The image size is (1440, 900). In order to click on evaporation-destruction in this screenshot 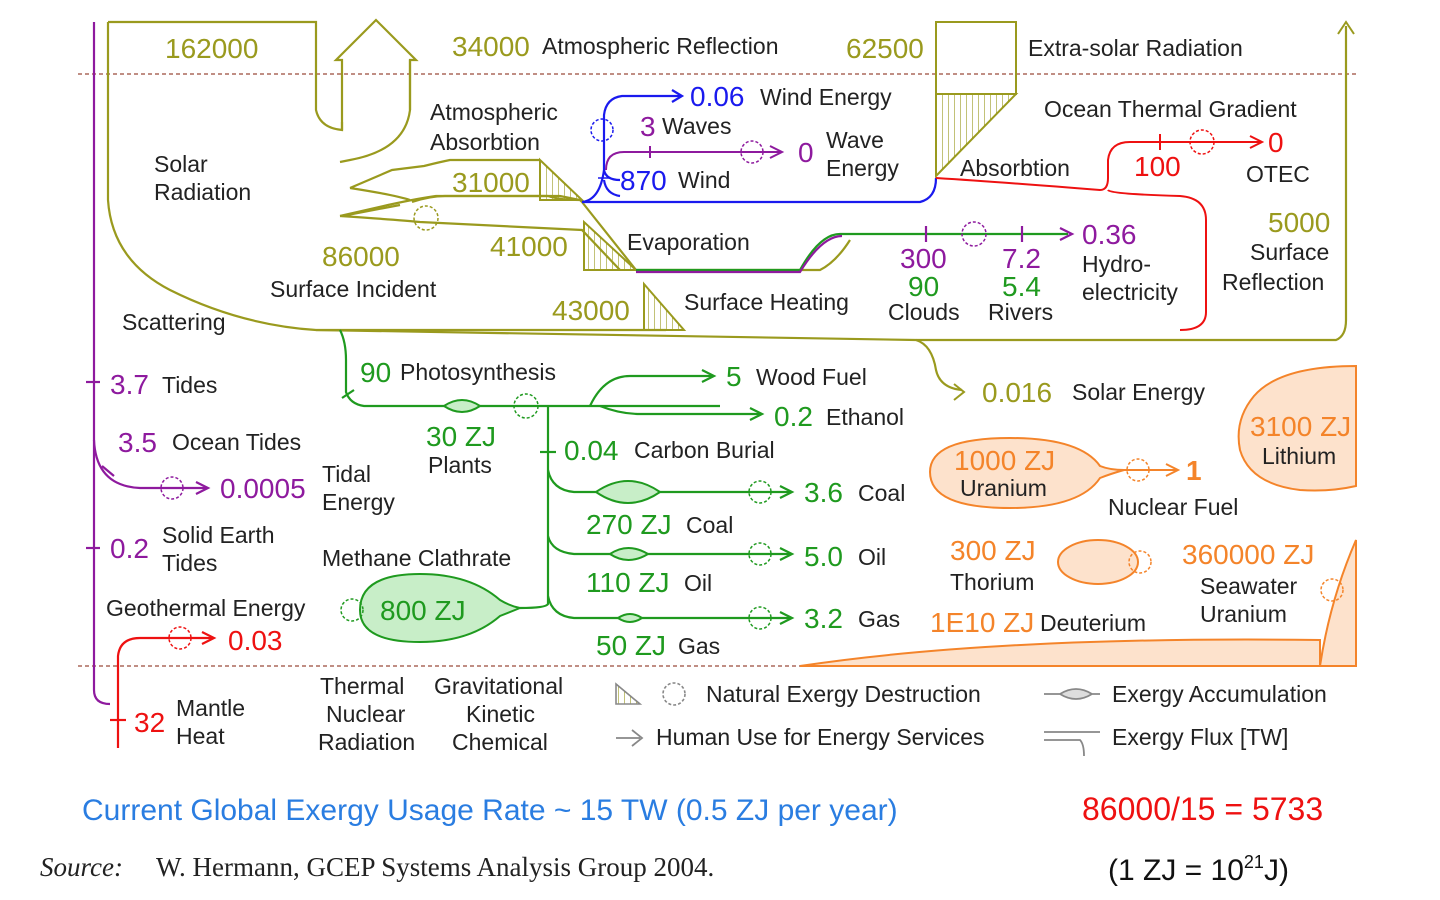, I will do `click(611, 245)`.